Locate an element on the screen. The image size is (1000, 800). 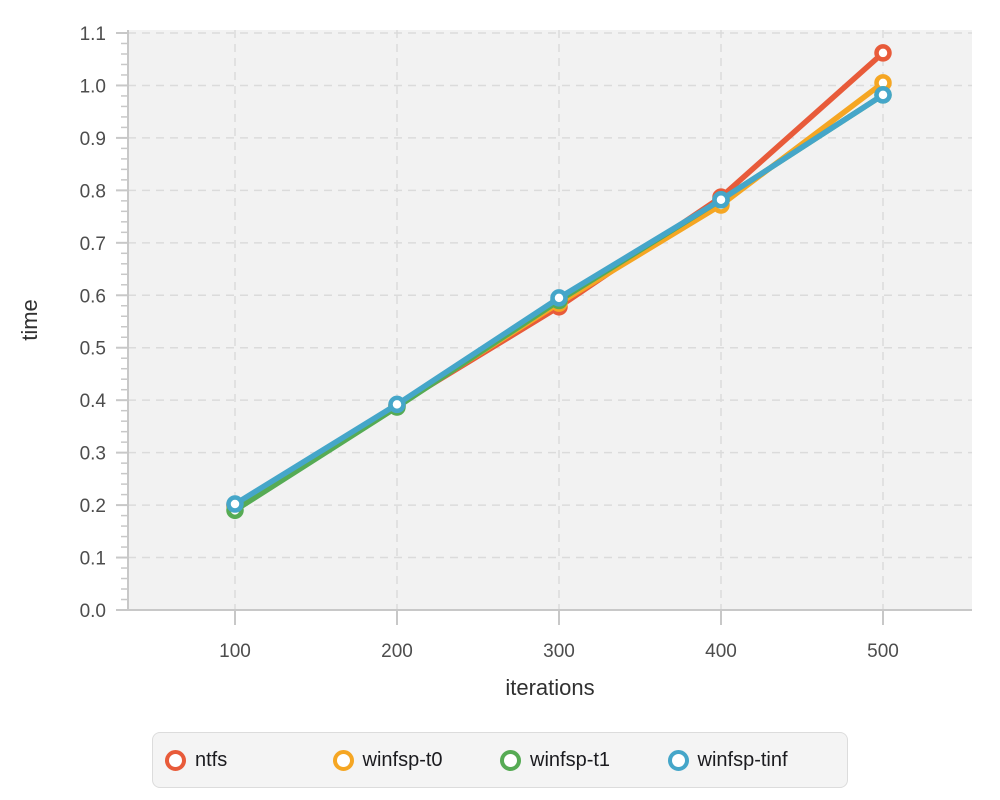
legend-label-winfsp-t0: winfsp-t0 is located at coordinates (402, 759).